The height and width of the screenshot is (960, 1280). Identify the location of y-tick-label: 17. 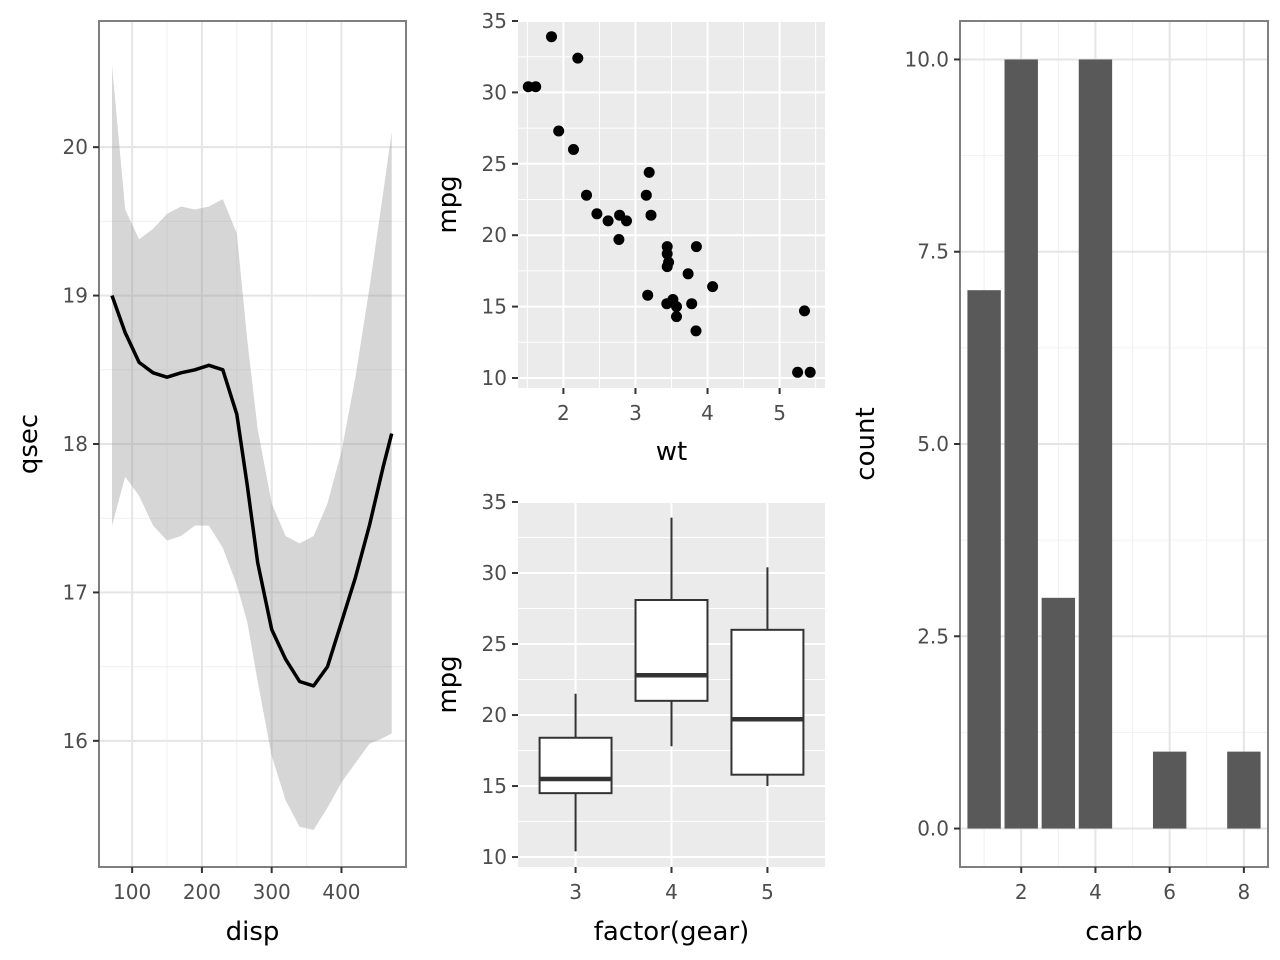
(75, 592).